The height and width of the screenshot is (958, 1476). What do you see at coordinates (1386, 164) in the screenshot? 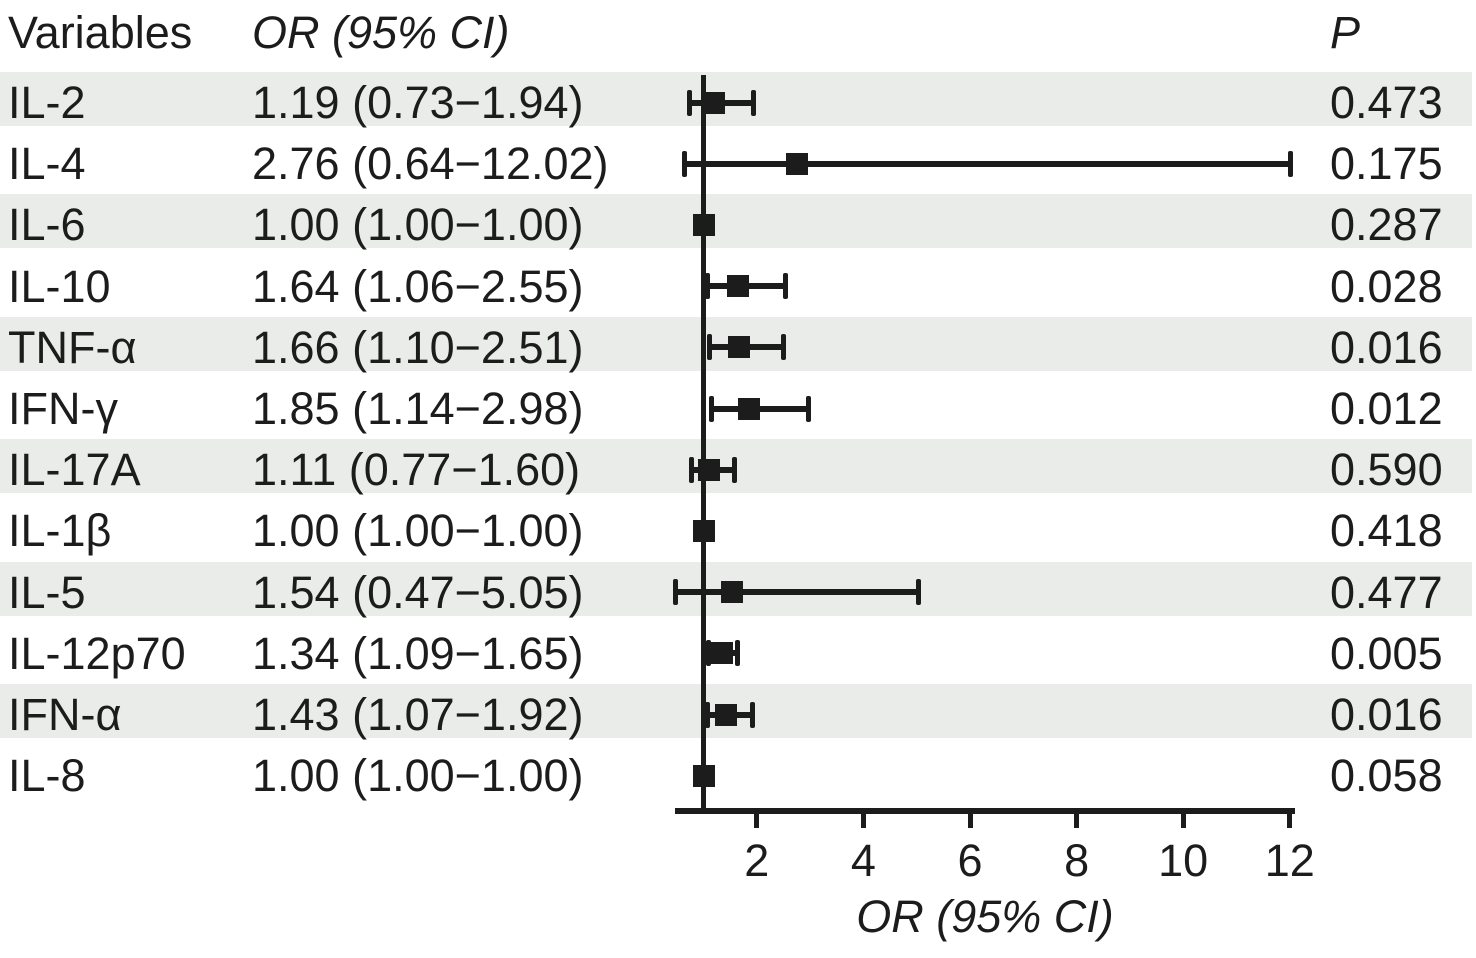
I see `p-value: 0.175` at bounding box center [1386, 164].